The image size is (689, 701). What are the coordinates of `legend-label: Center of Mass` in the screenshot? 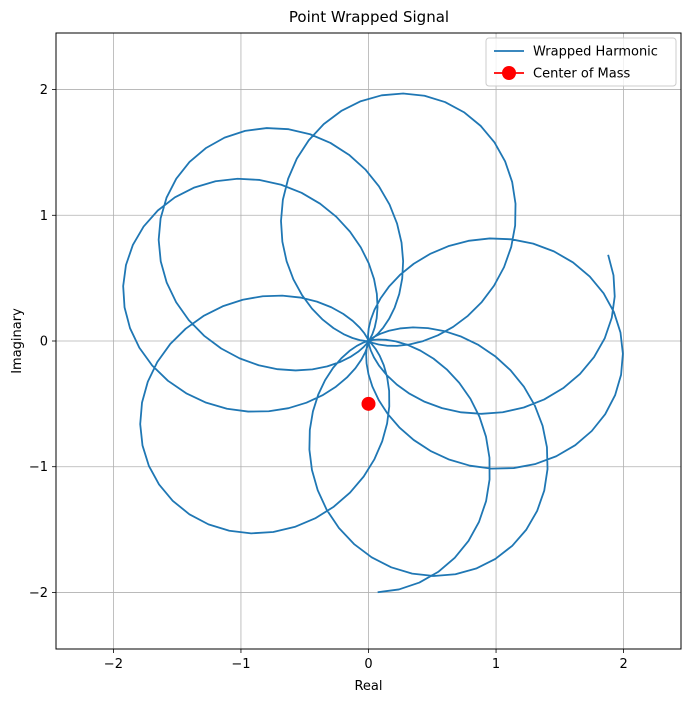 It's located at (582, 74).